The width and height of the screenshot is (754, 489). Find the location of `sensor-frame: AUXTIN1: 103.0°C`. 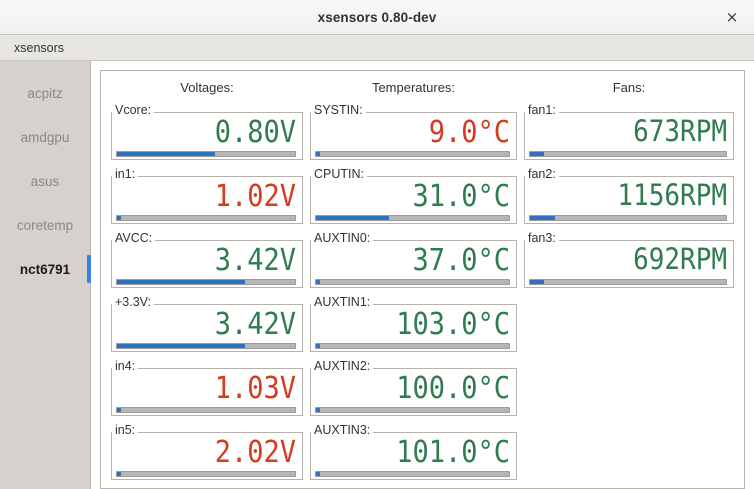

sensor-frame: AUXTIN1: 103.0°C is located at coordinates (413, 323).